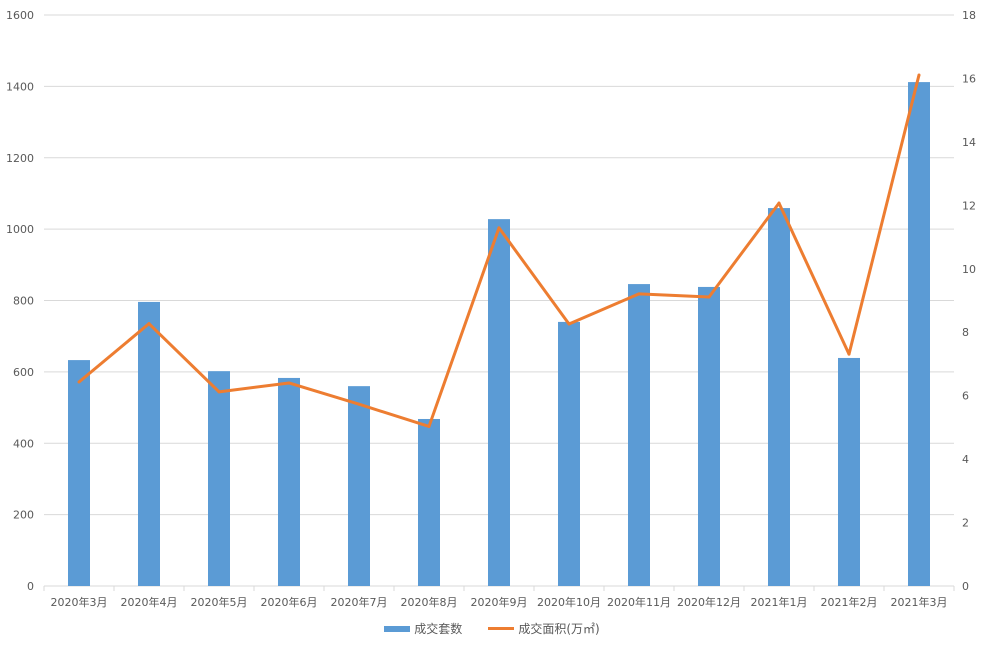 Image resolution: width=984 pixels, height=650 pixels. I want to click on y-left-tick-label: 1400, so click(20, 86).